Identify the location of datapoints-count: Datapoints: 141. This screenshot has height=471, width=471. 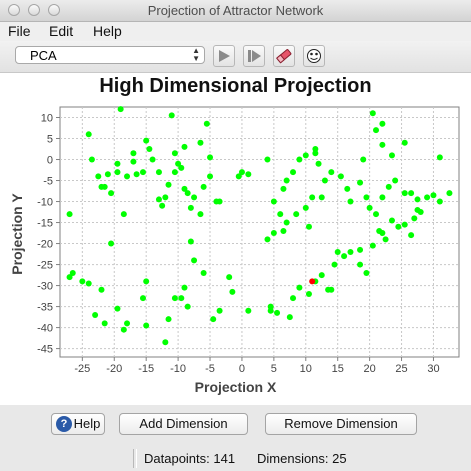
(190, 458).